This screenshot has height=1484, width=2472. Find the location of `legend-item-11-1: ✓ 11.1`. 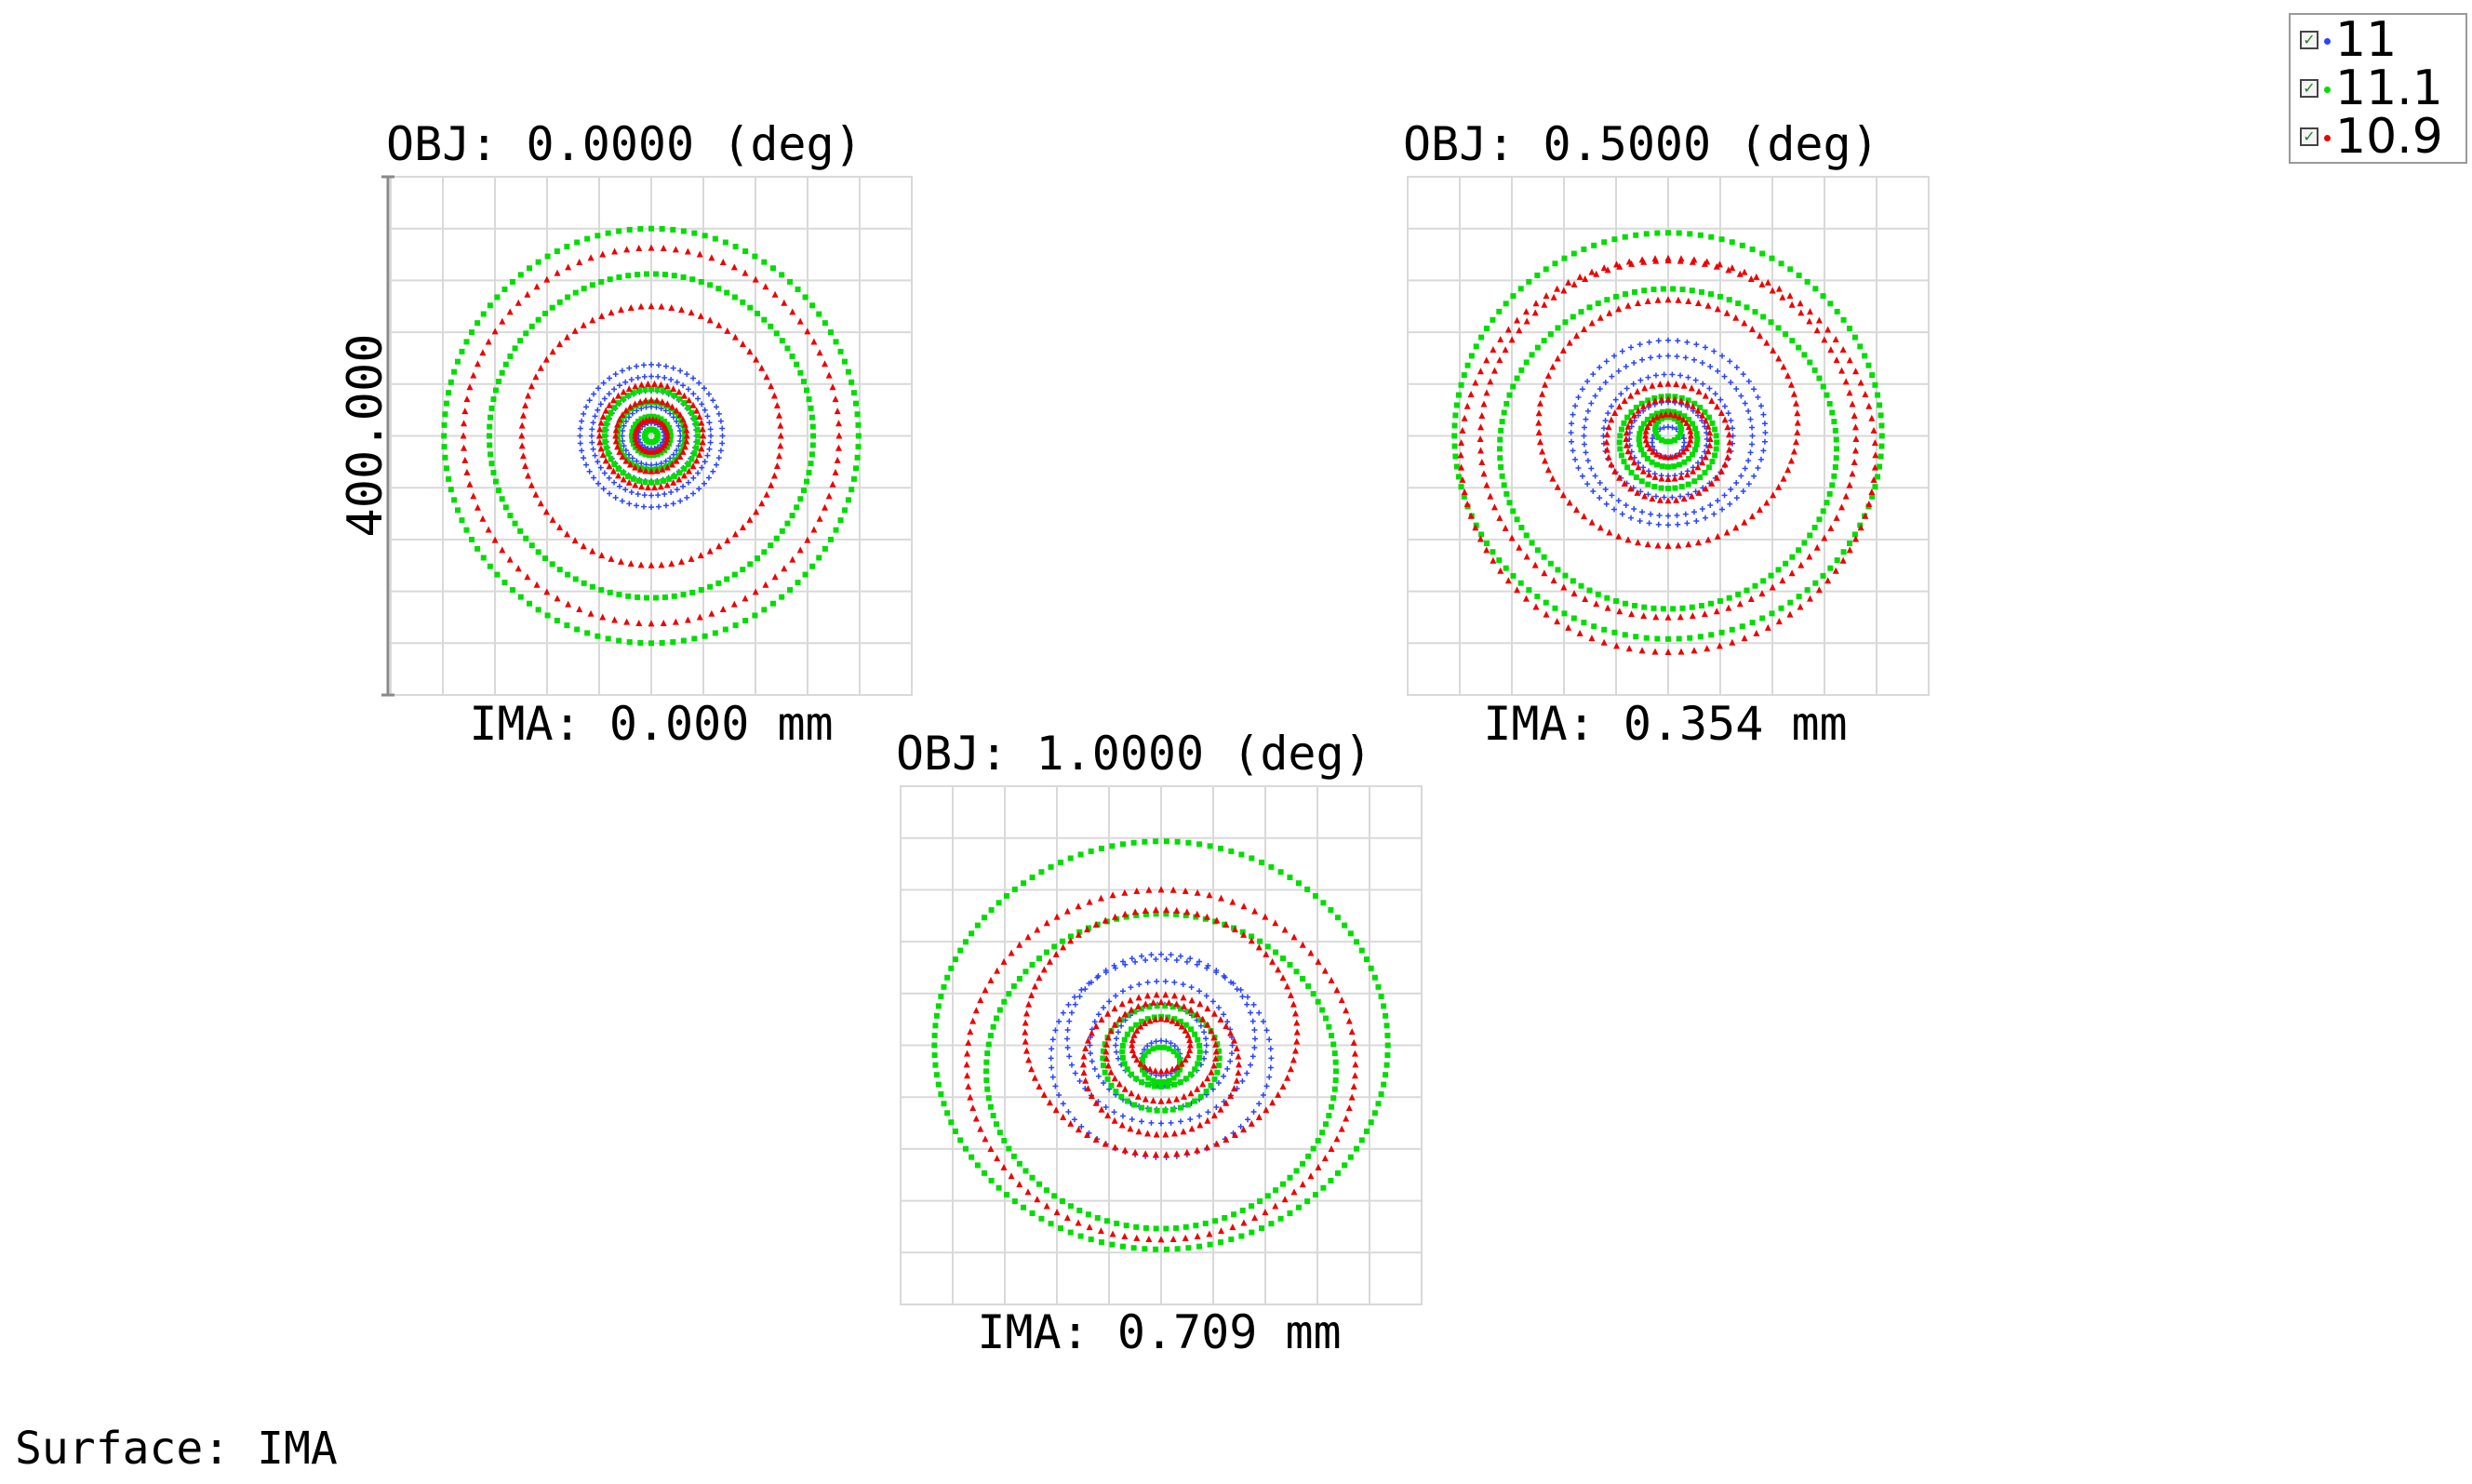

legend-item-11-1: ✓ 11.1 is located at coordinates (2378, 88).